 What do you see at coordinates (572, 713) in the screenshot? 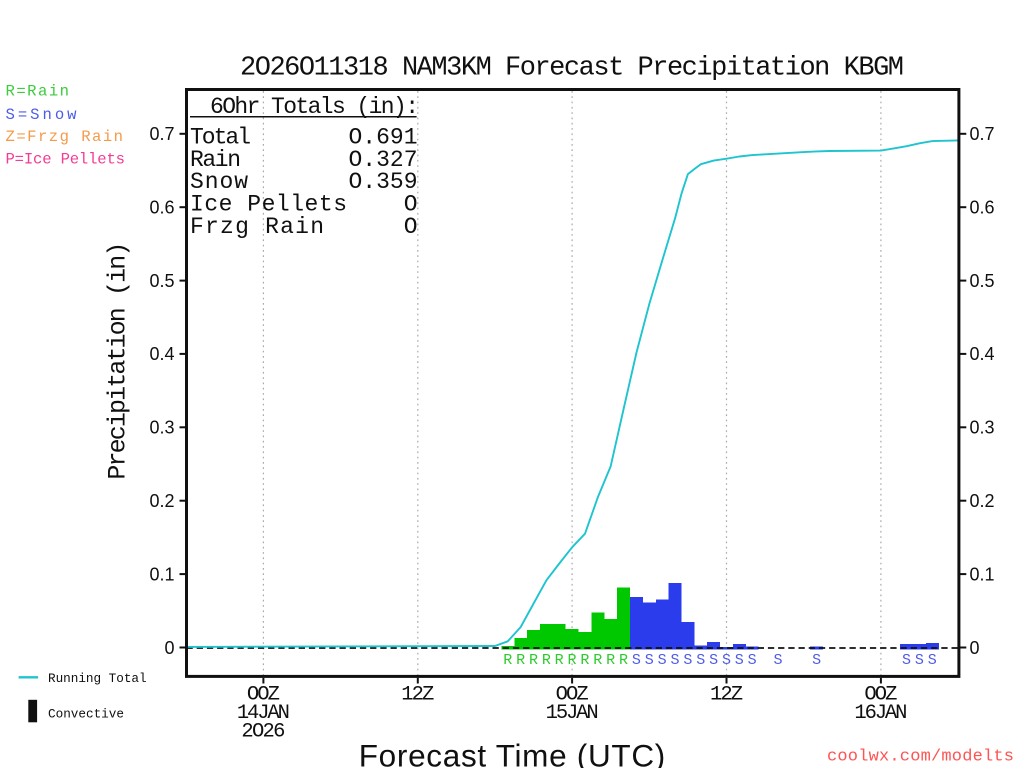
I see `svg-text: 15JAN` at bounding box center [572, 713].